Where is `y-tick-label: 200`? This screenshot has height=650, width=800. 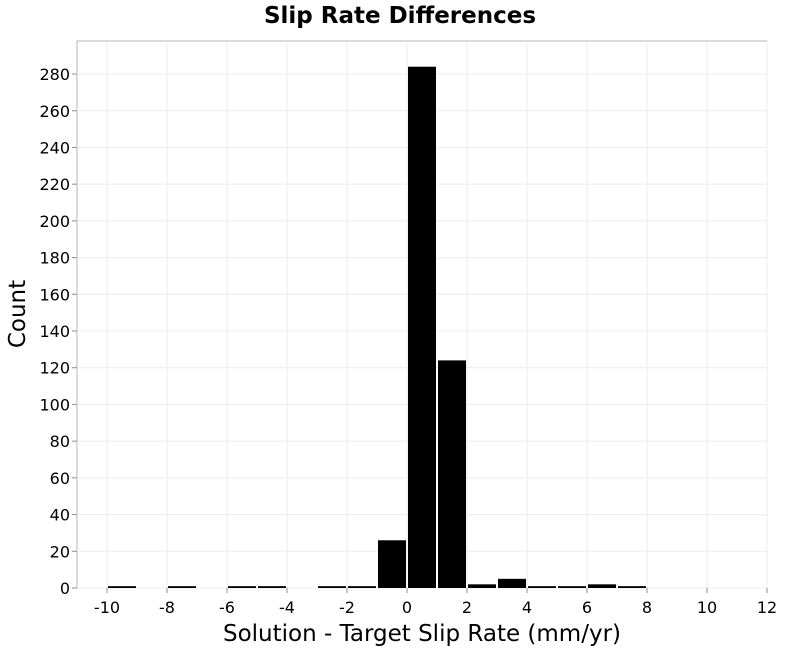 y-tick-label: 200 is located at coordinates (54, 221).